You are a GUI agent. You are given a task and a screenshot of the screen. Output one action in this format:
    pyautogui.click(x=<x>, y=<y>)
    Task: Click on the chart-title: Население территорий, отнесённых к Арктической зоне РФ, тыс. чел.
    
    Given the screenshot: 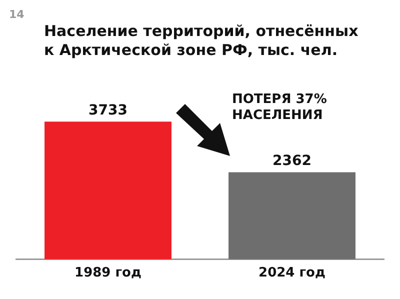 What is the action you would take?
    pyautogui.click(x=202, y=41)
    